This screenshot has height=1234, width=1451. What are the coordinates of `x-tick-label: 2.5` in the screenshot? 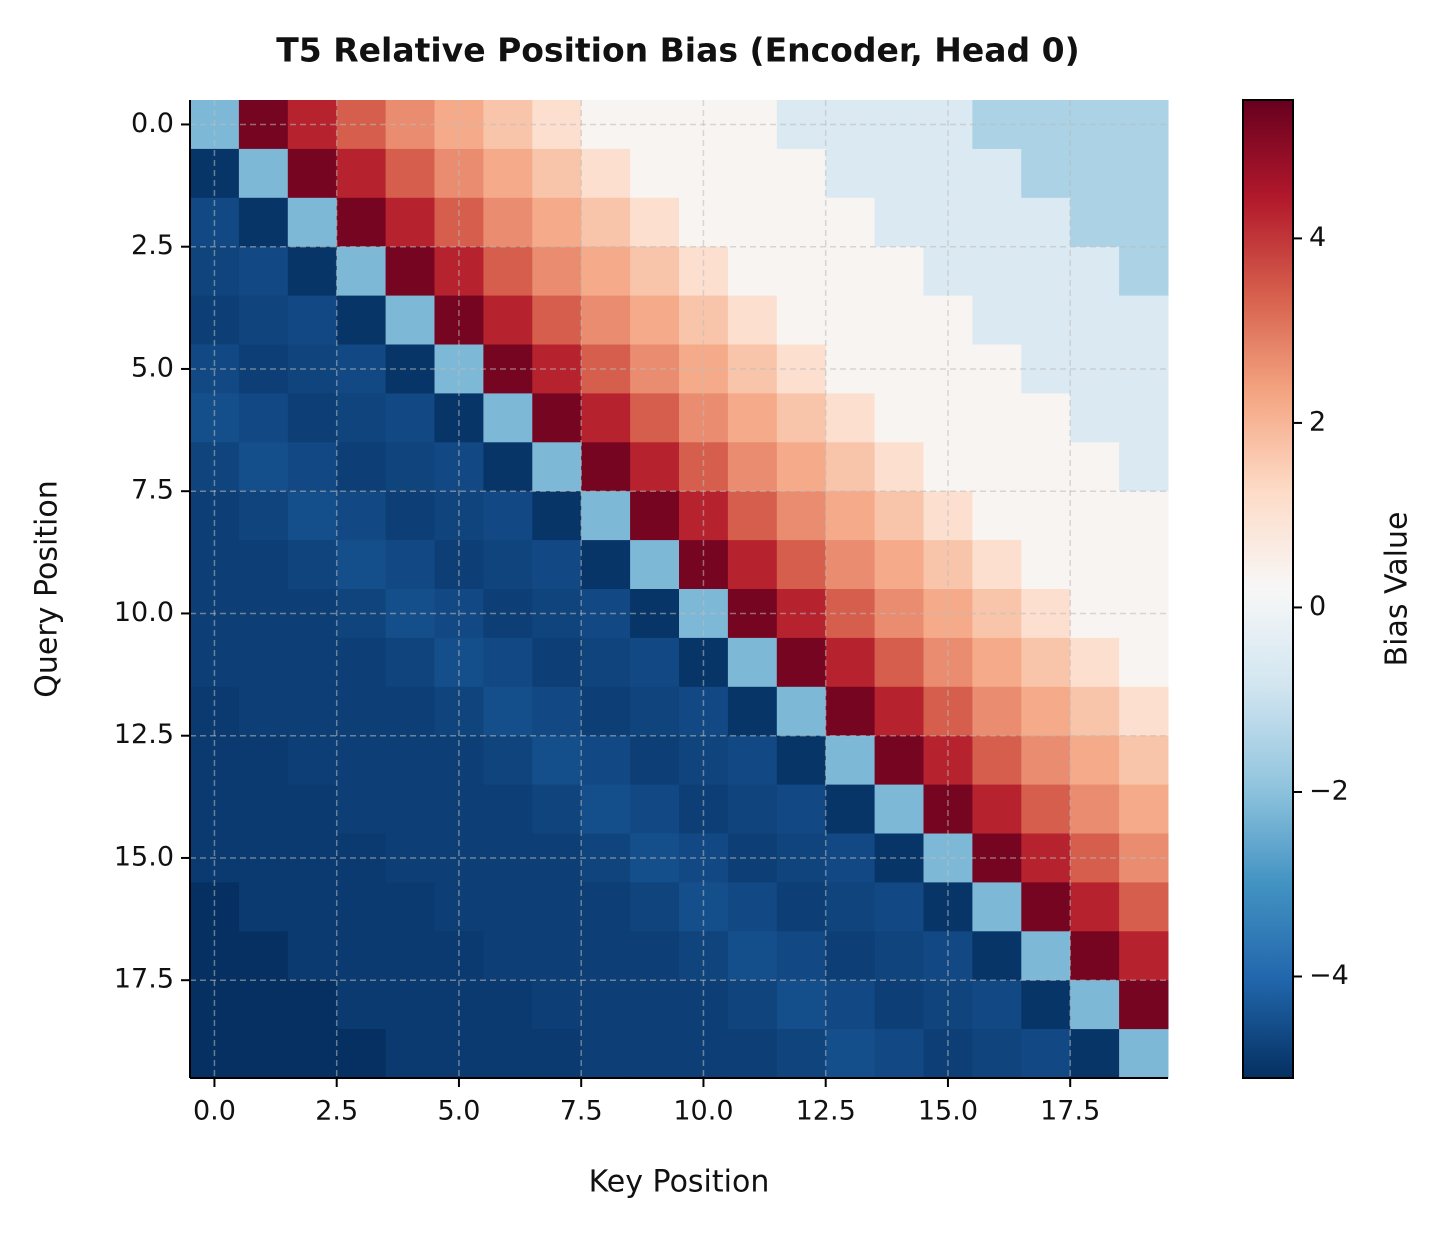 It's located at (336, 1111).